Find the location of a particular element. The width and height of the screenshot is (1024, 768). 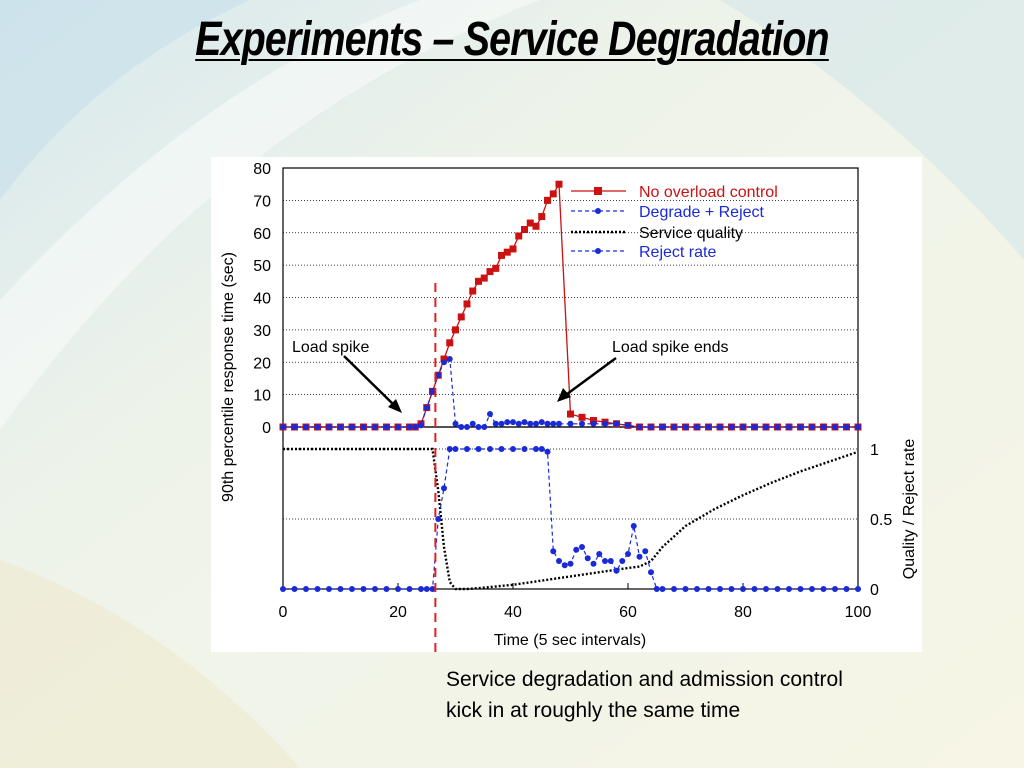

legend-label-no-overload: No overload control is located at coordinates (708, 192).